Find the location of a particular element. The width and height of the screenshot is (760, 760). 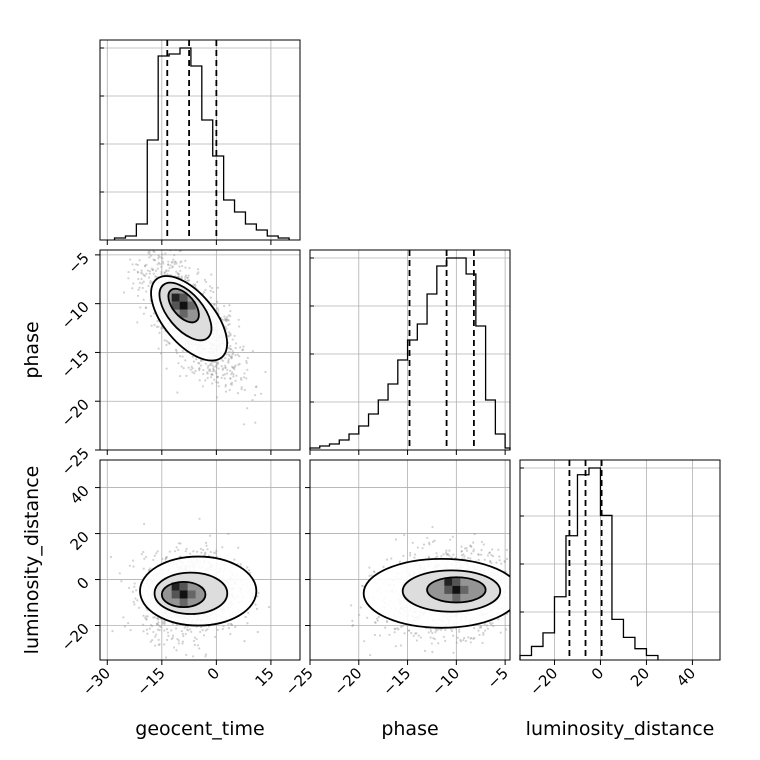

density-cell is located at coordinates (175, 305).